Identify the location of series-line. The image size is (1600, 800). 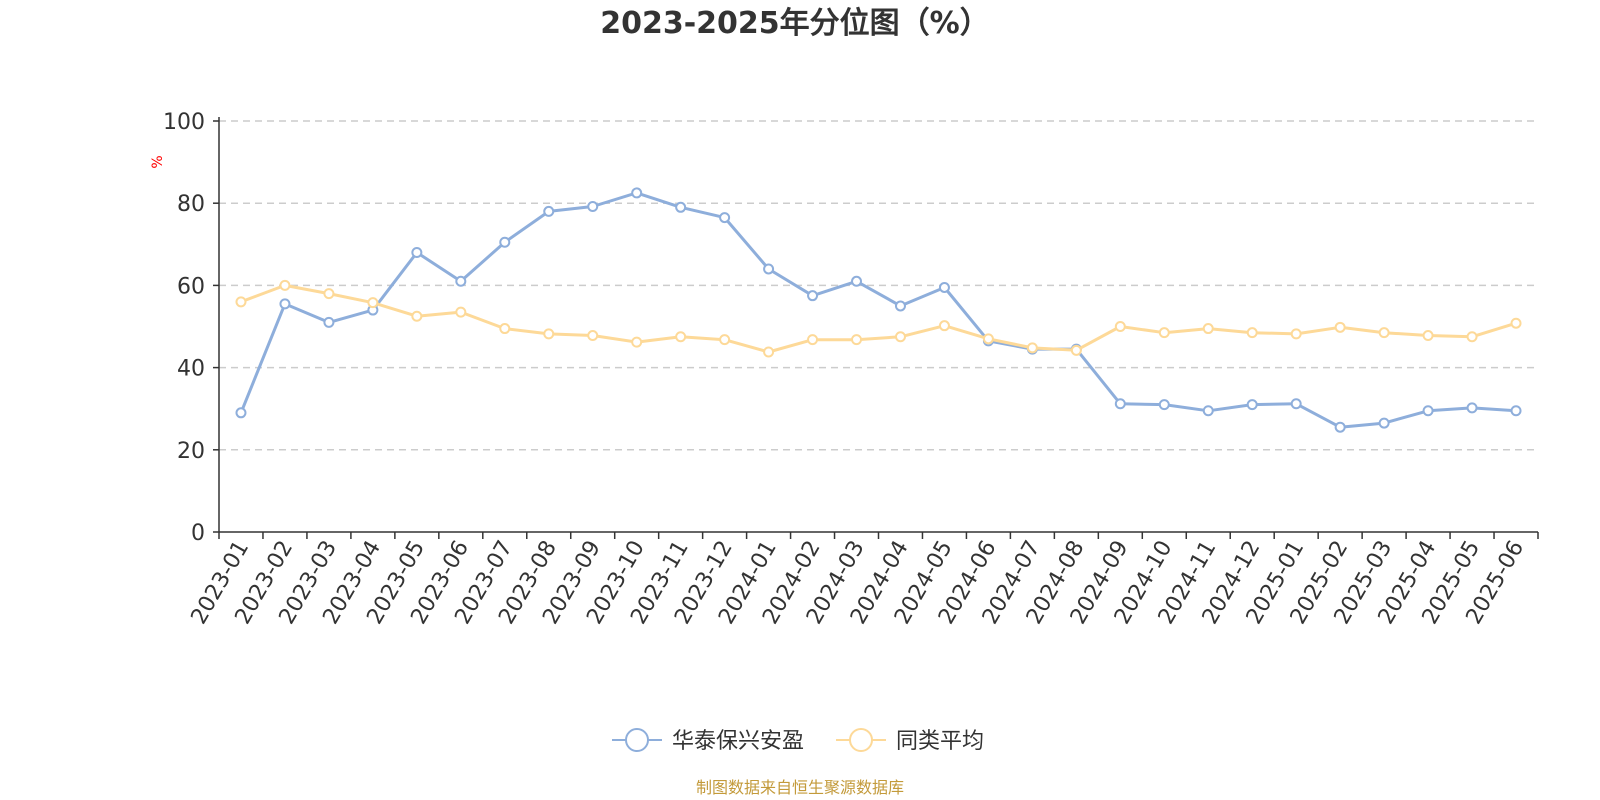
(878, 318).